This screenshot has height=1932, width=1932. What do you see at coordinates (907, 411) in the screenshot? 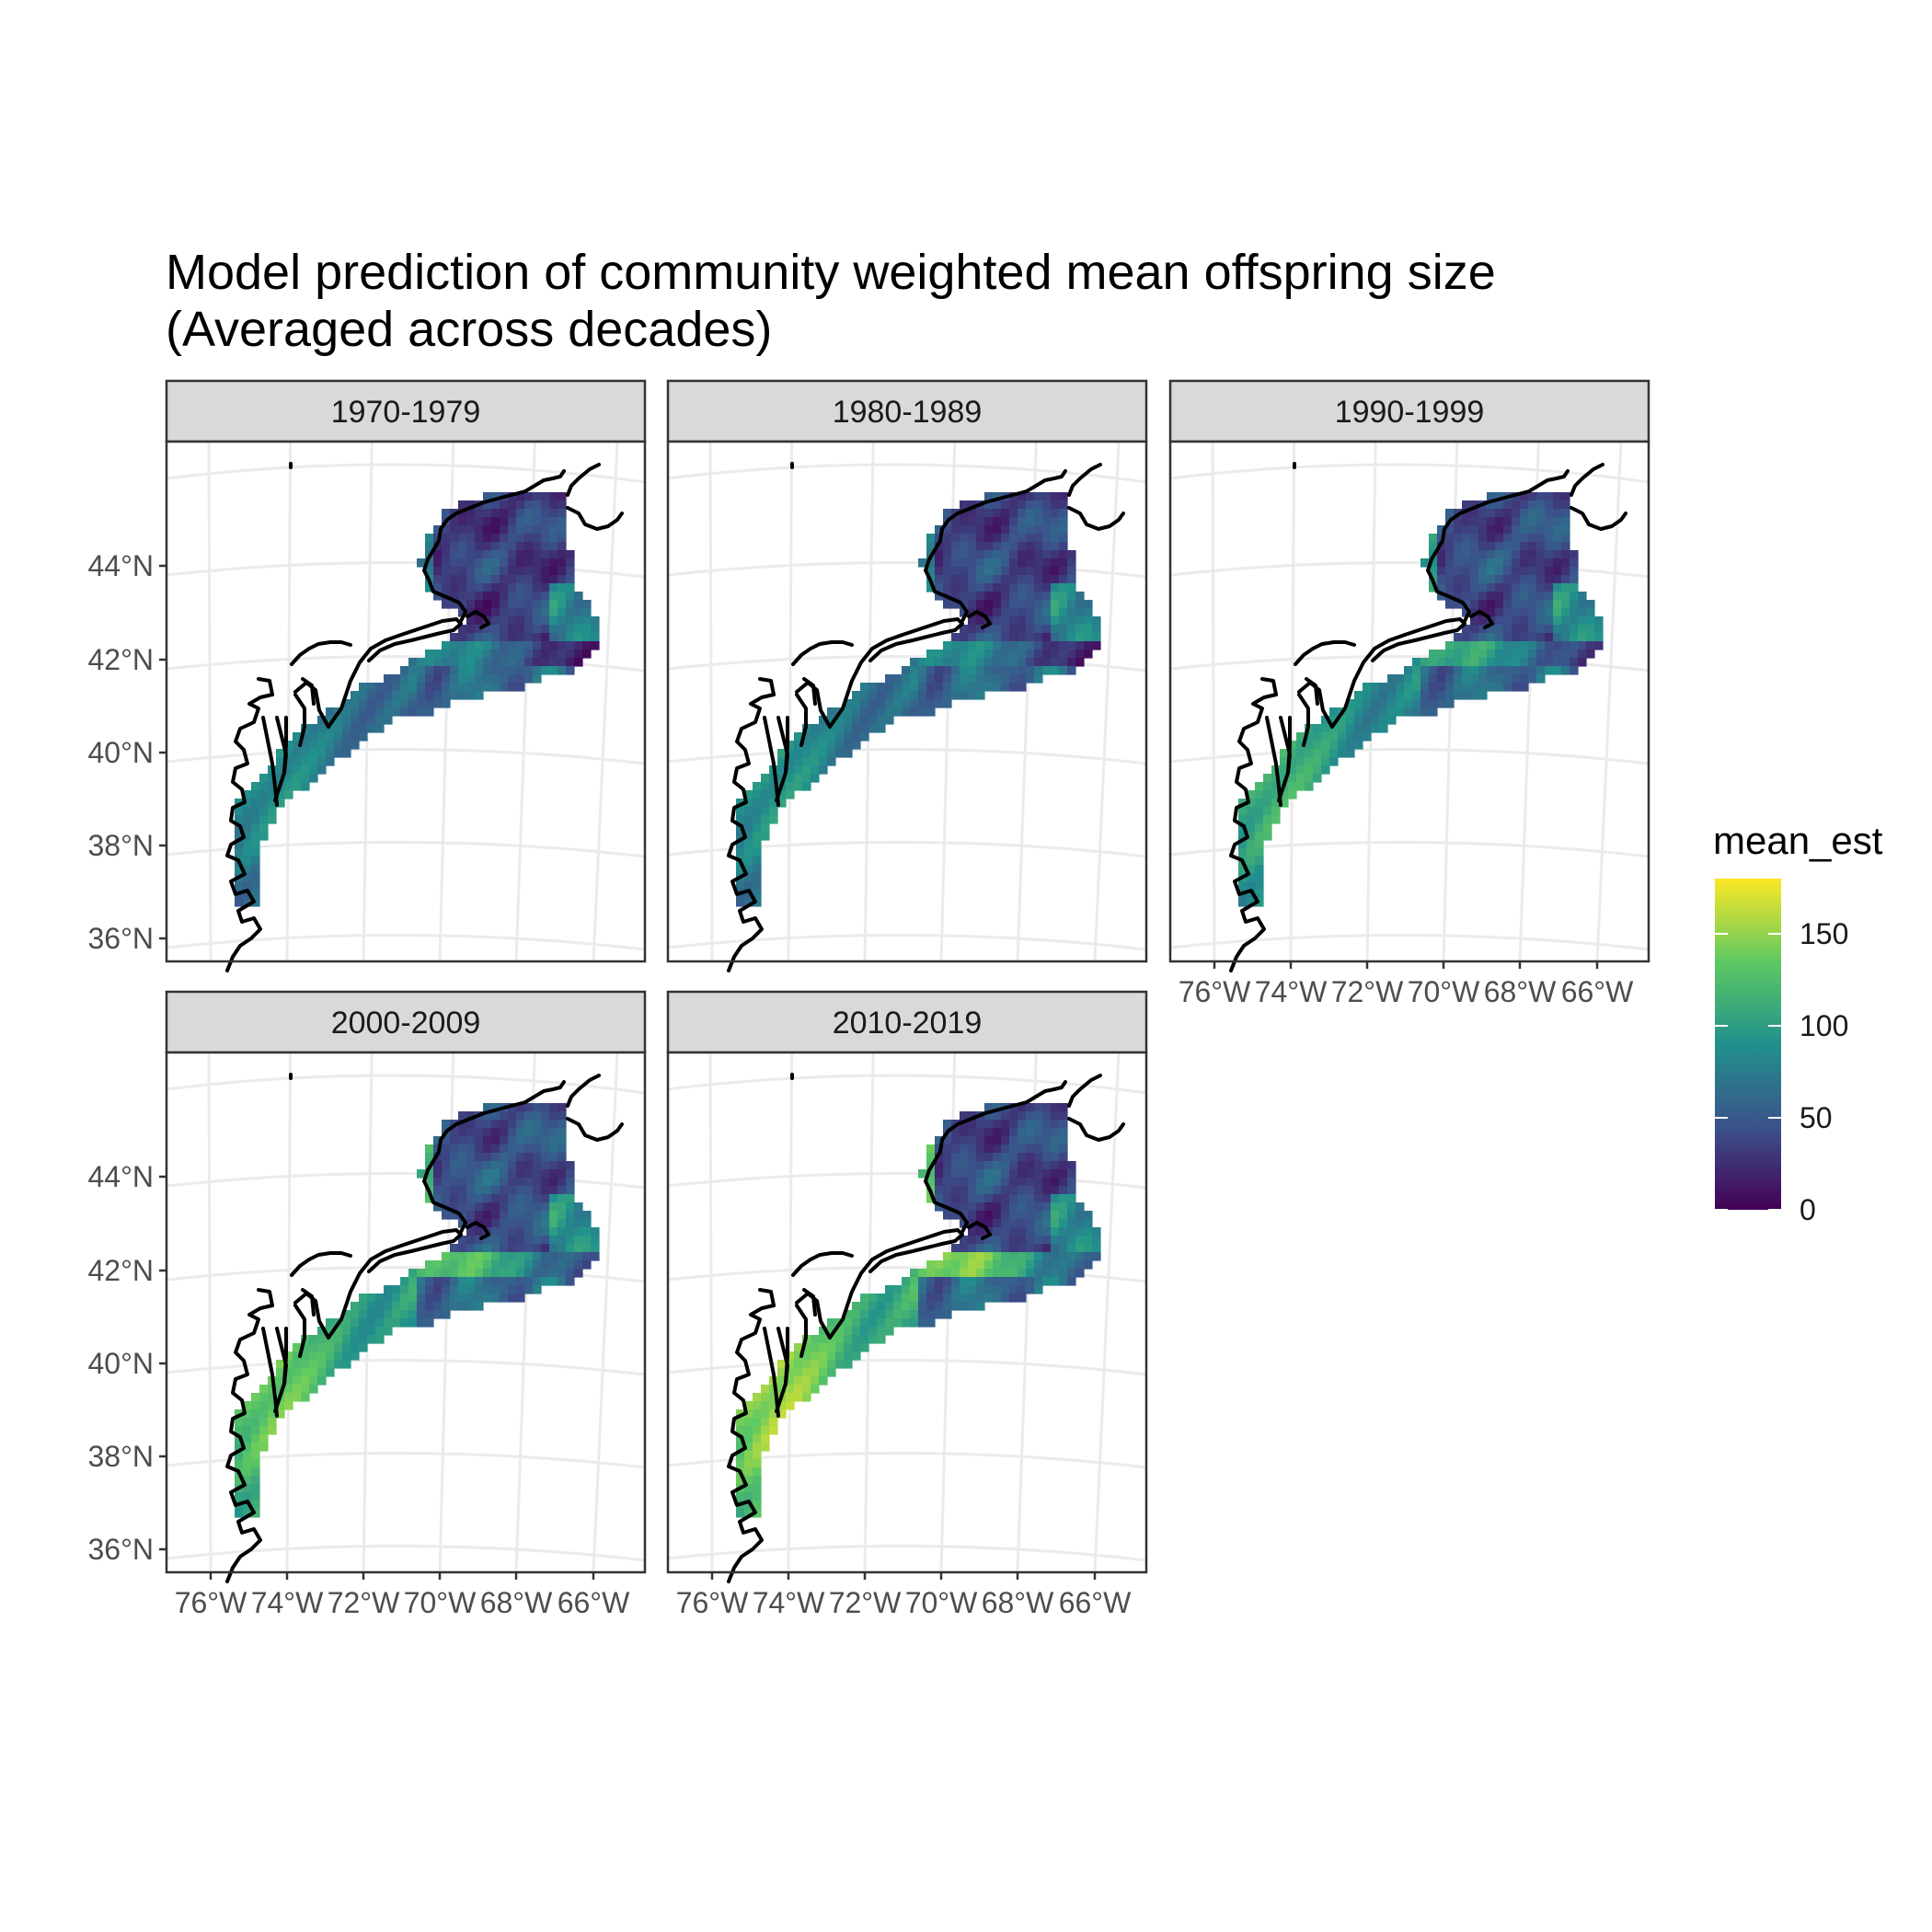
I see `facet-strip` at bounding box center [907, 411].